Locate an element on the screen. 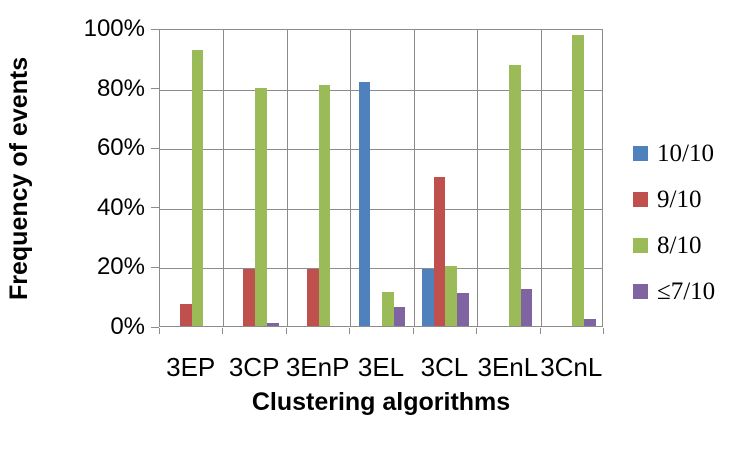  x-tick-label: 3EP is located at coordinates (191, 367).